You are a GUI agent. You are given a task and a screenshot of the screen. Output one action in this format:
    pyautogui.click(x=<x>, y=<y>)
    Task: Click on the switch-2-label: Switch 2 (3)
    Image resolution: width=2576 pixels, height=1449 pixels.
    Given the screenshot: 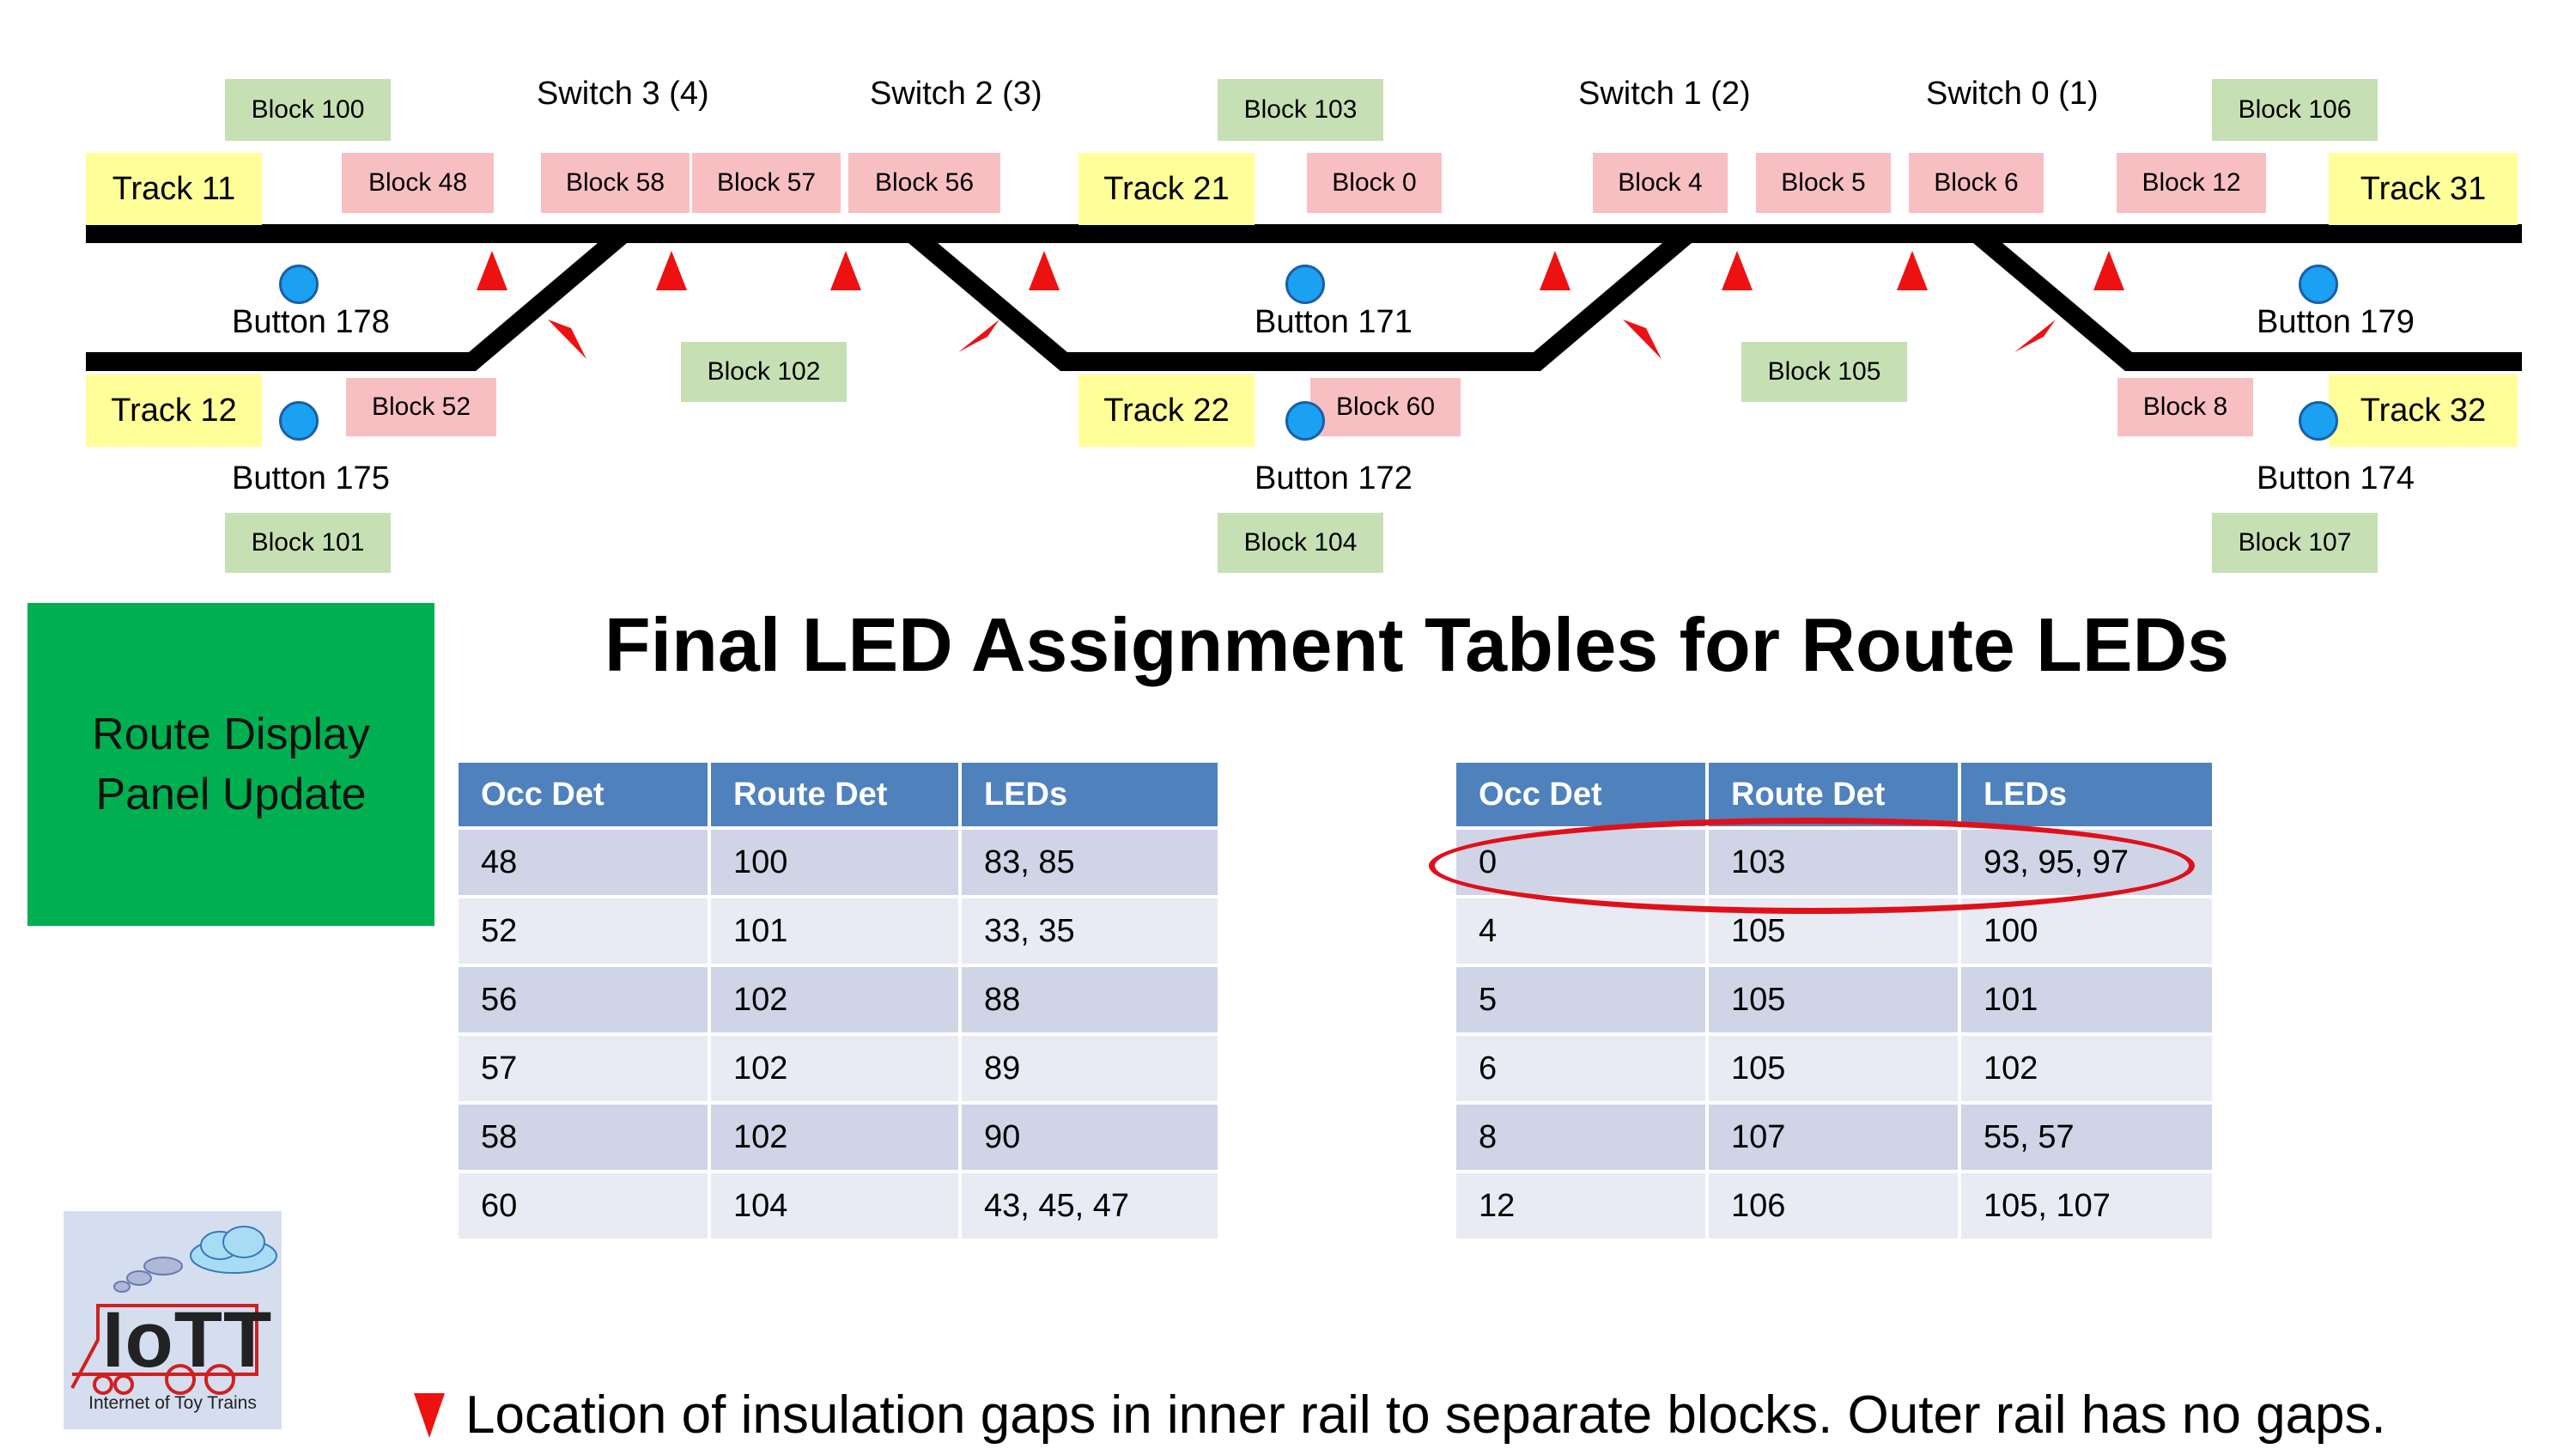 What is the action you would take?
    pyautogui.click(x=956, y=94)
    